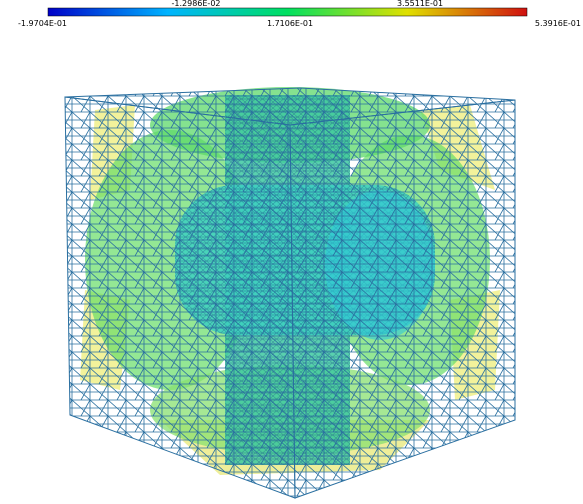  What do you see at coordinates (196, 4) in the screenshot?
I see `colorbar-label: -1.2986E-02` at bounding box center [196, 4].